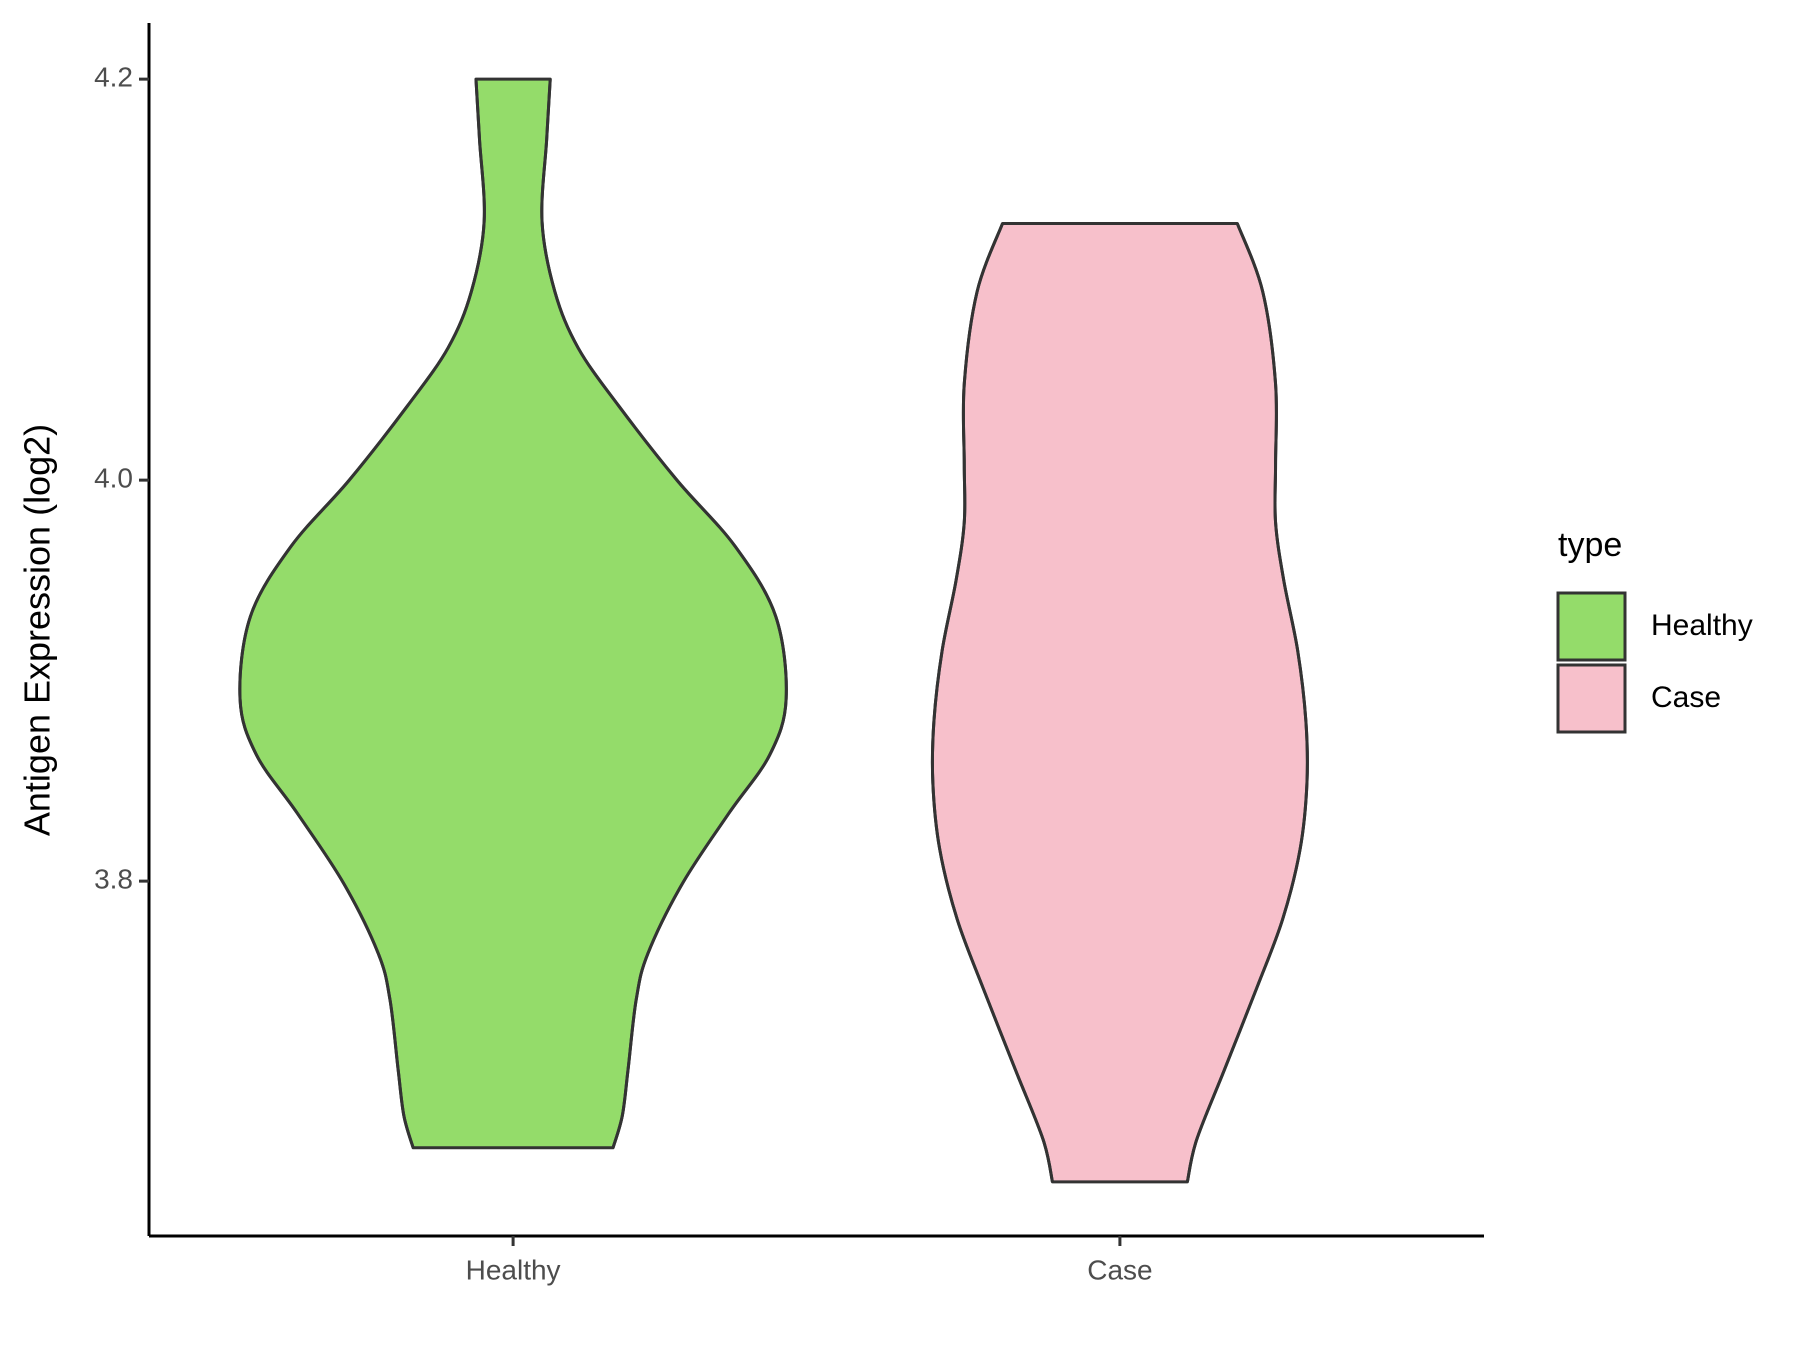  What do you see at coordinates (513, 1269) in the screenshot?
I see `x-tick-label: Healthy` at bounding box center [513, 1269].